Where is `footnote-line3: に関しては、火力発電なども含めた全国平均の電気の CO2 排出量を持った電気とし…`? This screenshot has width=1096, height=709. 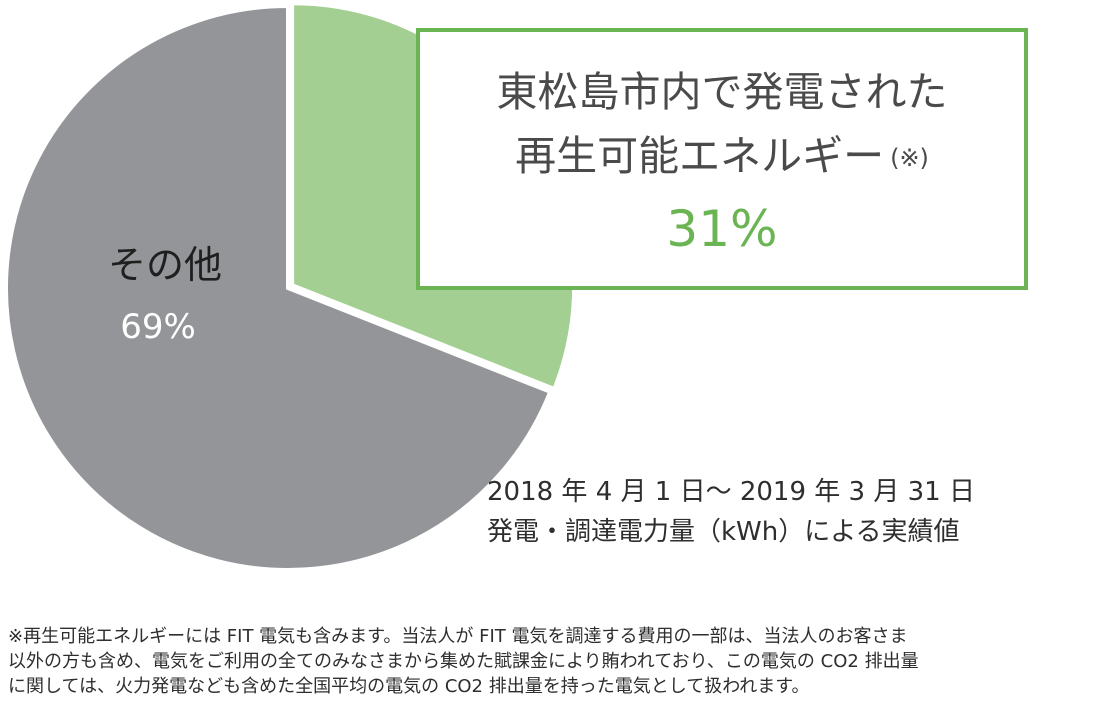
footnote-line3: に関しては、火力発電なども含めた全国平均の電気の CO2 排出量を持った電気とし… is located at coordinates (409, 686).